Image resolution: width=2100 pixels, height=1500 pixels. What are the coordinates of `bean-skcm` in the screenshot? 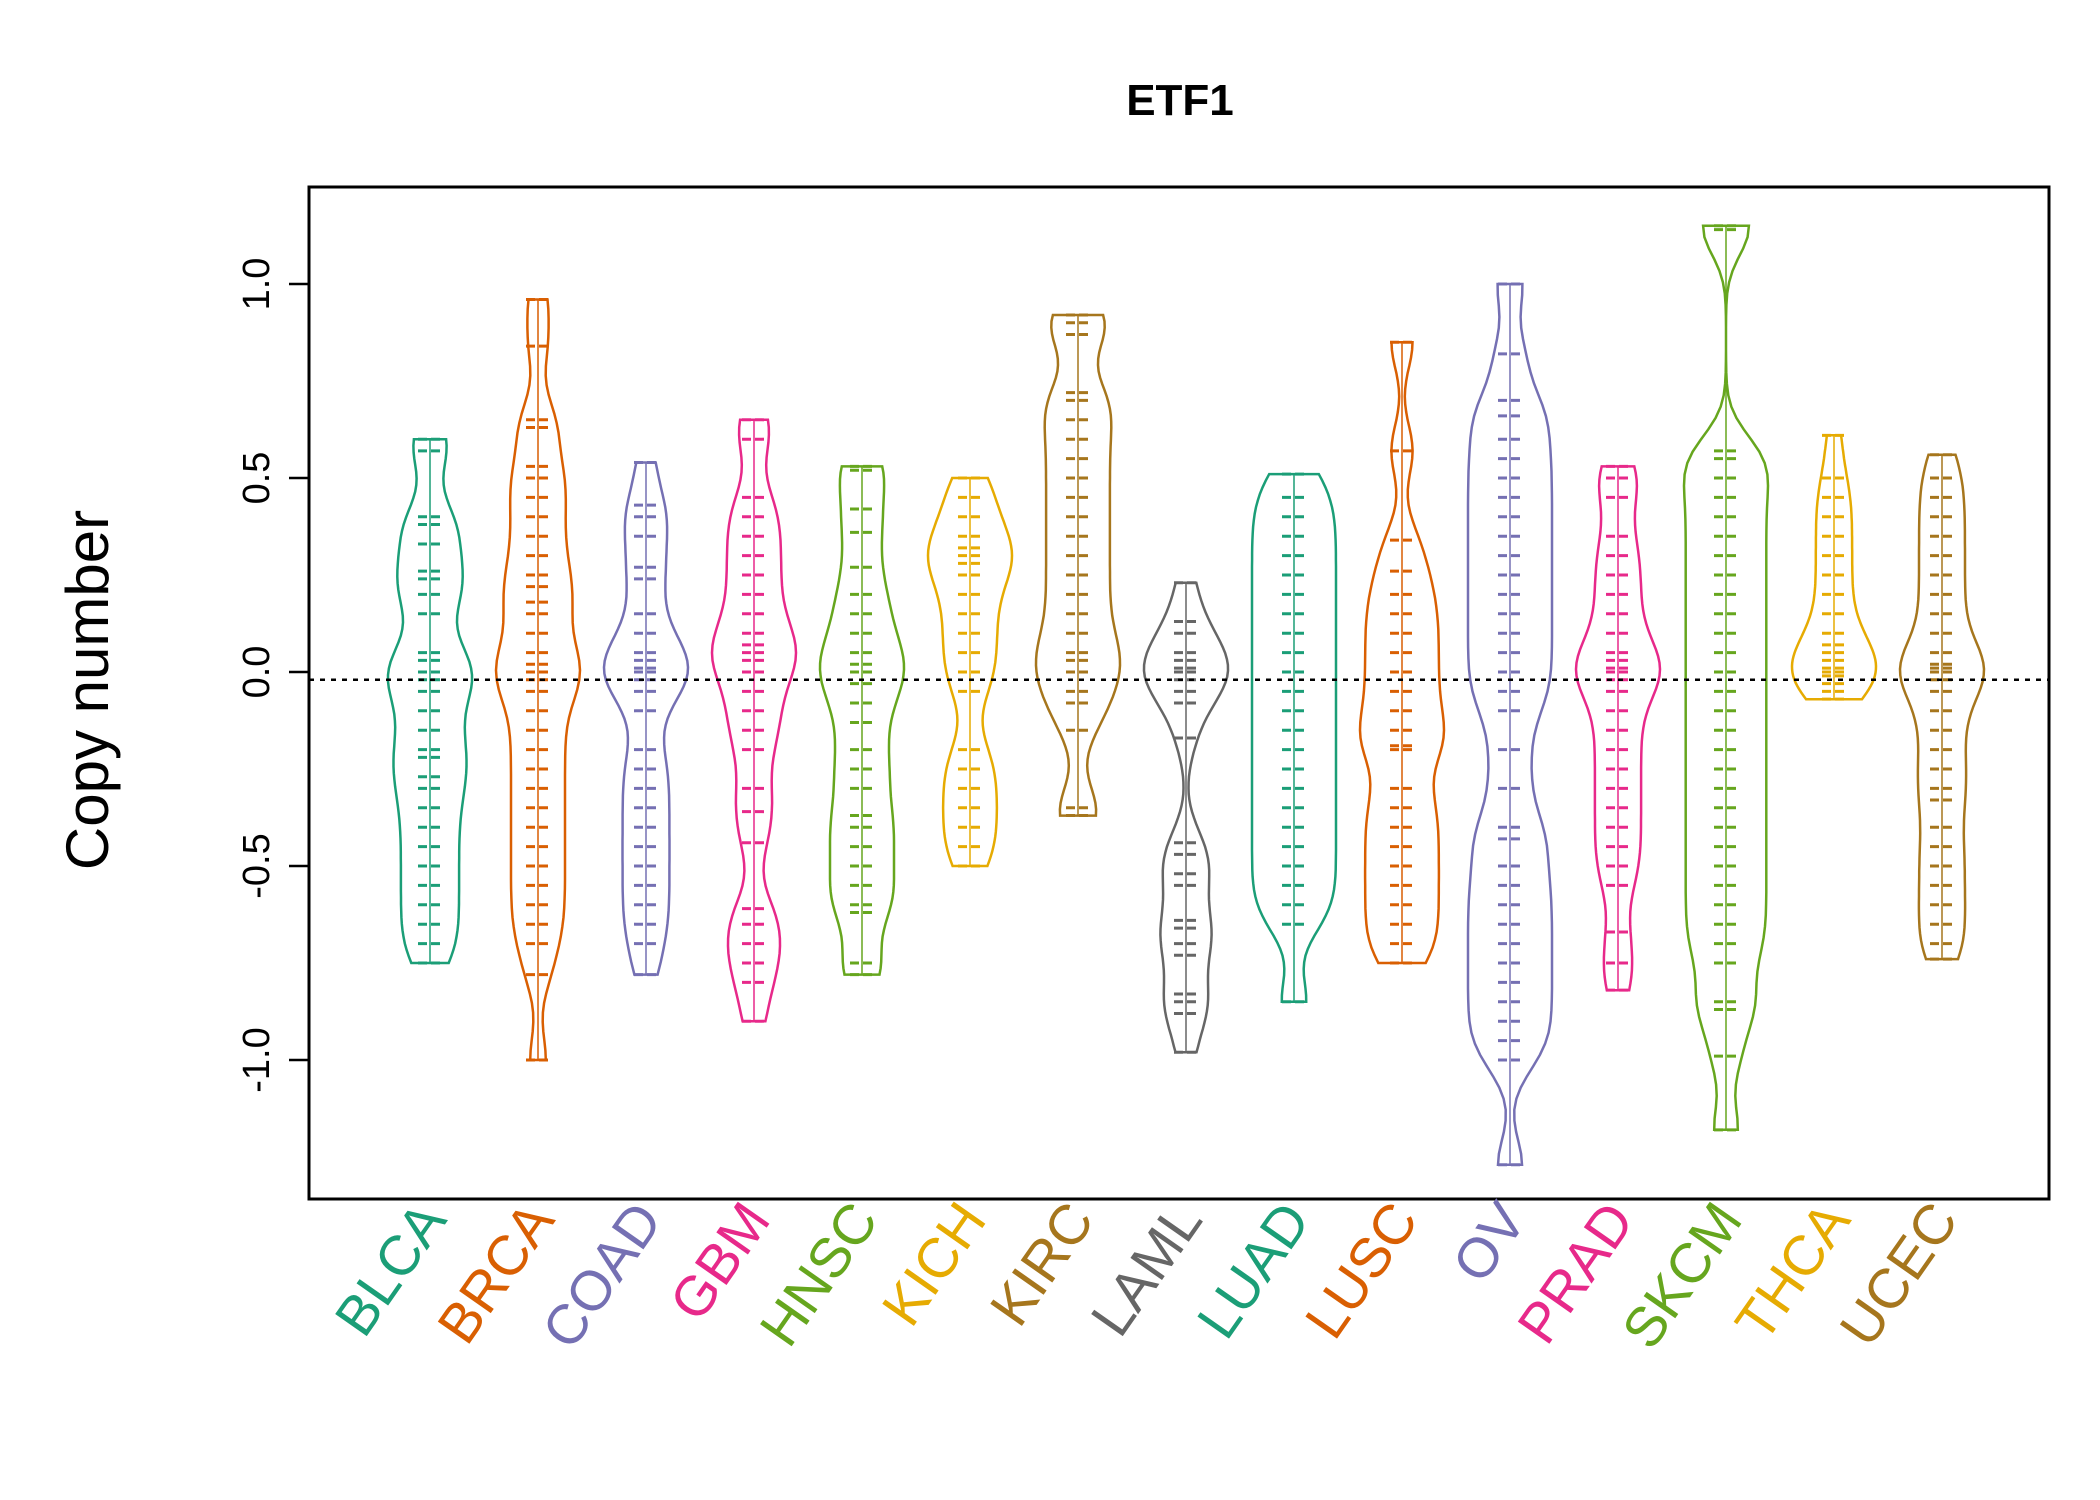 It's located at (1726, 678).